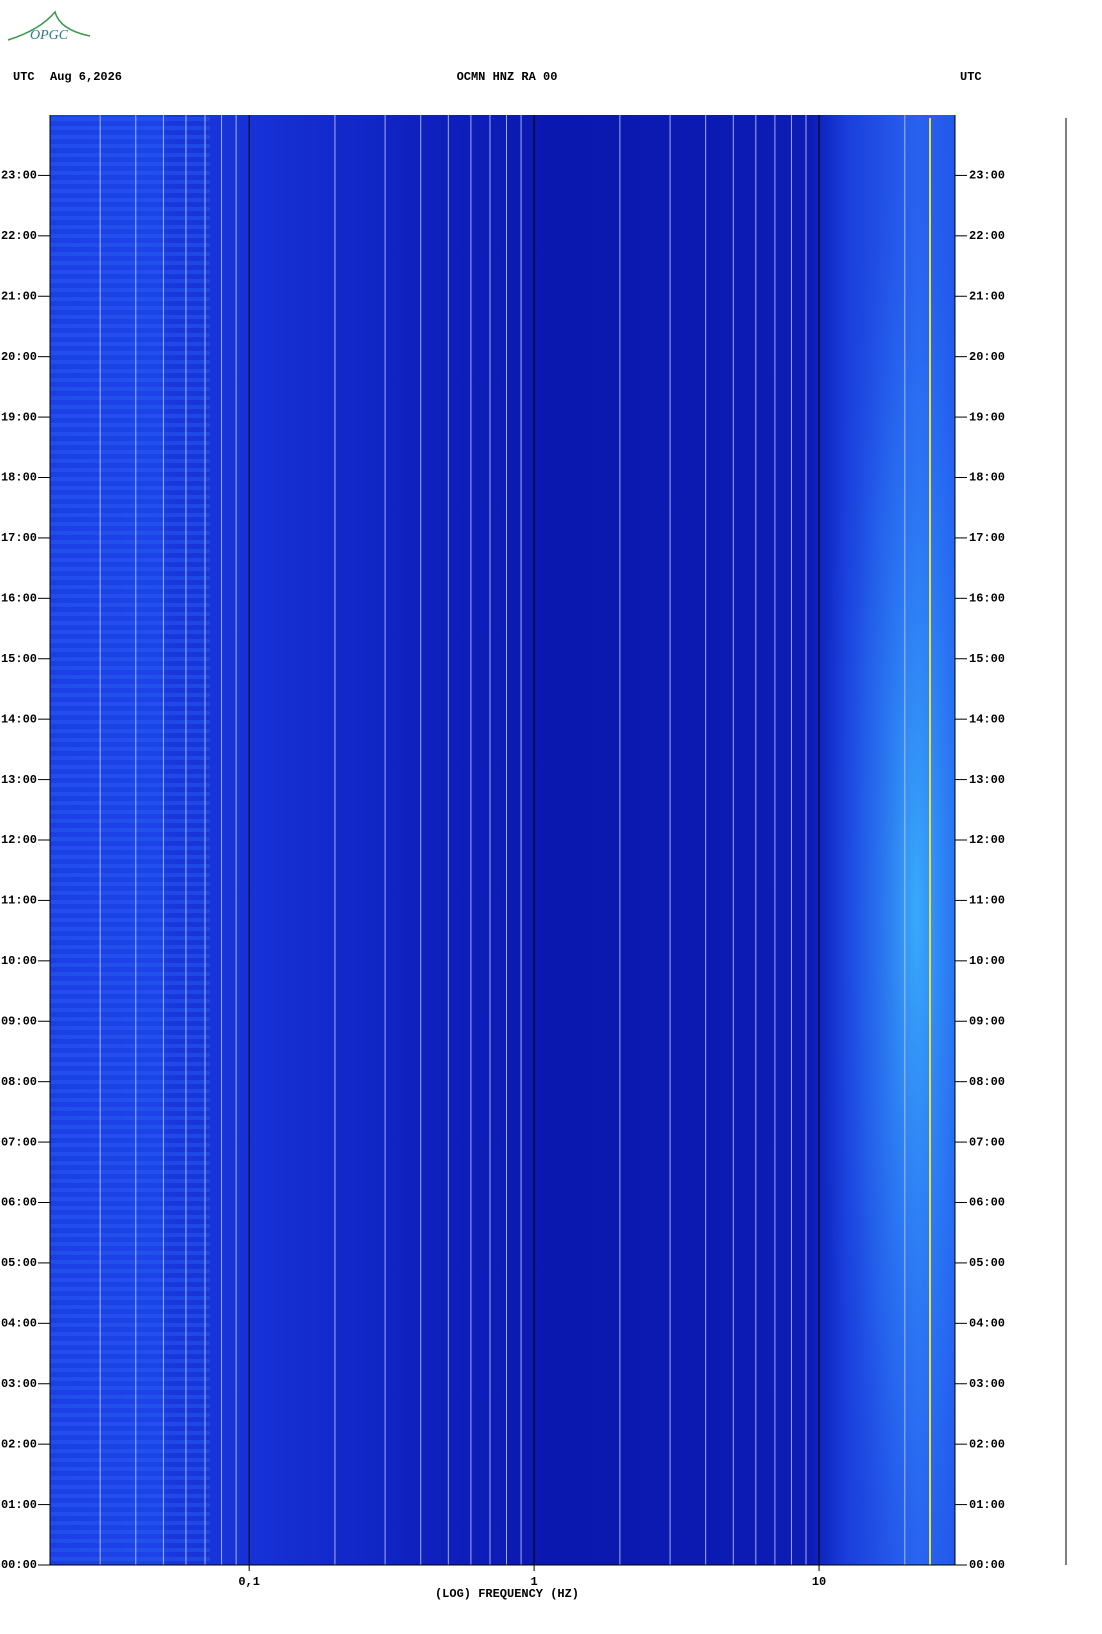  I want to click on logo-text: OPGC, so click(49, 35).